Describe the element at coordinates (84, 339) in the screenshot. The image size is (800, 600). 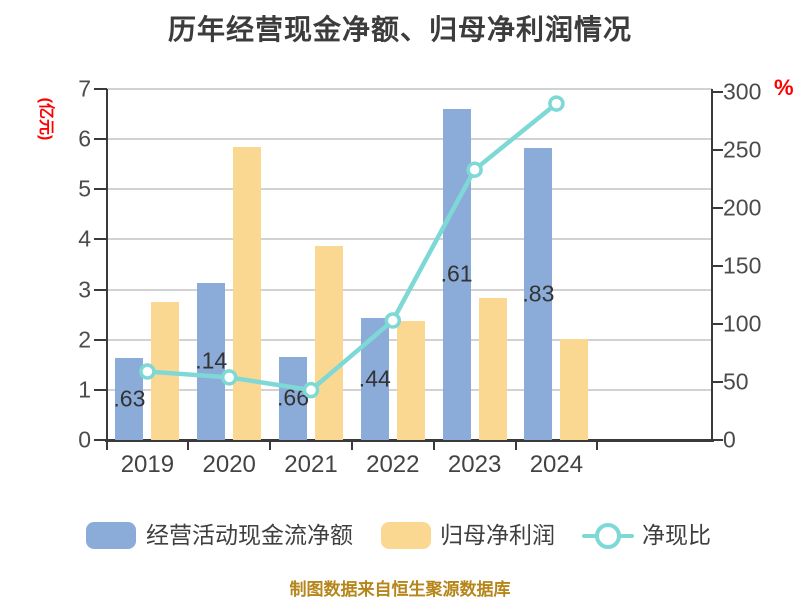
I see `y-axis-left-tick-label: 2` at that location.